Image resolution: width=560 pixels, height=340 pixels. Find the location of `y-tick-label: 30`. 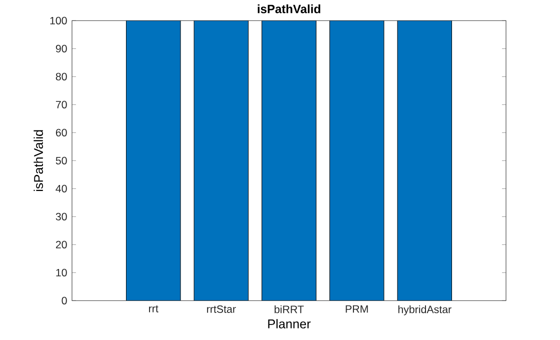

y-tick-label: 30 is located at coordinates (61, 217).